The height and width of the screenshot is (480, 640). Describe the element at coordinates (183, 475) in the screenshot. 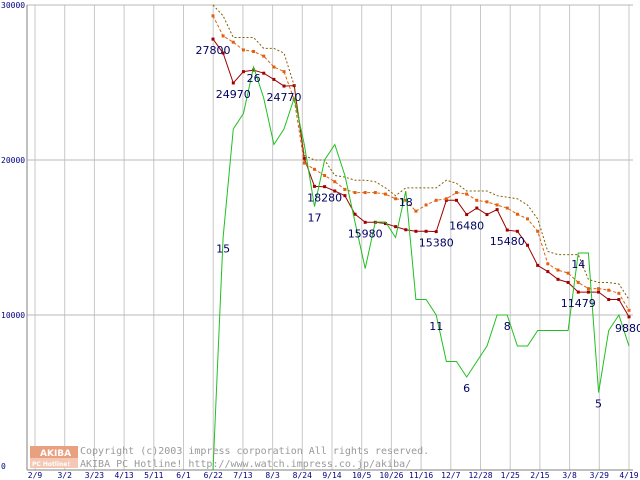

I see `x-tick-label: 6/1` at that location.